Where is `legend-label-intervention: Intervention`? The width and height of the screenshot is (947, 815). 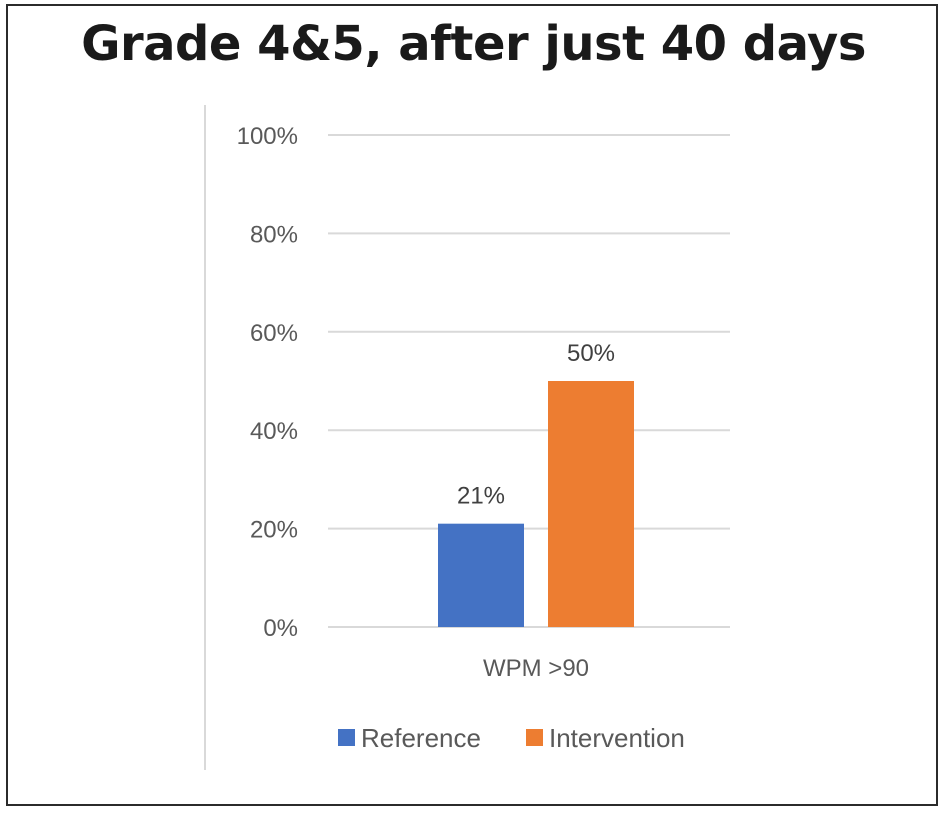 legend-label-intervention: Intervention is located at coordinates (617, 738).